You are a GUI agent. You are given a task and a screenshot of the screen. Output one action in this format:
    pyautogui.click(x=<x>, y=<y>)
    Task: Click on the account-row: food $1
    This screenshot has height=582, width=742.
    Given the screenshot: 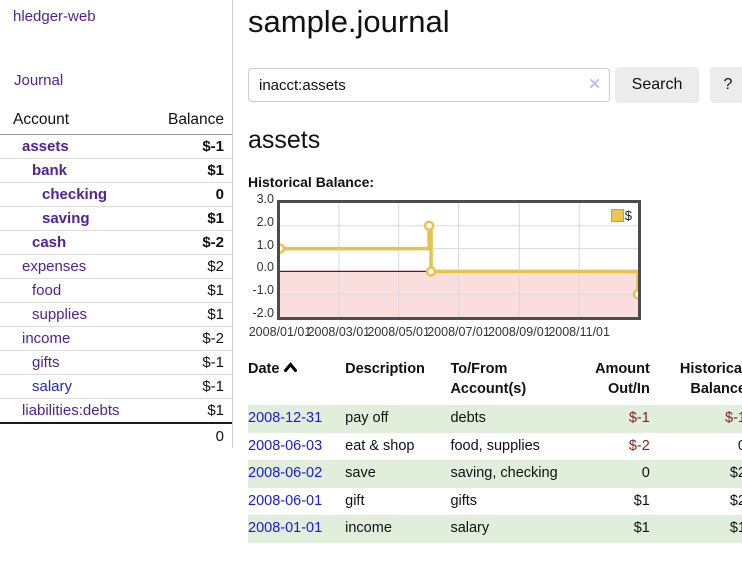 What is the action you would take?
    pyautogui.click(x=116, y=290)
    